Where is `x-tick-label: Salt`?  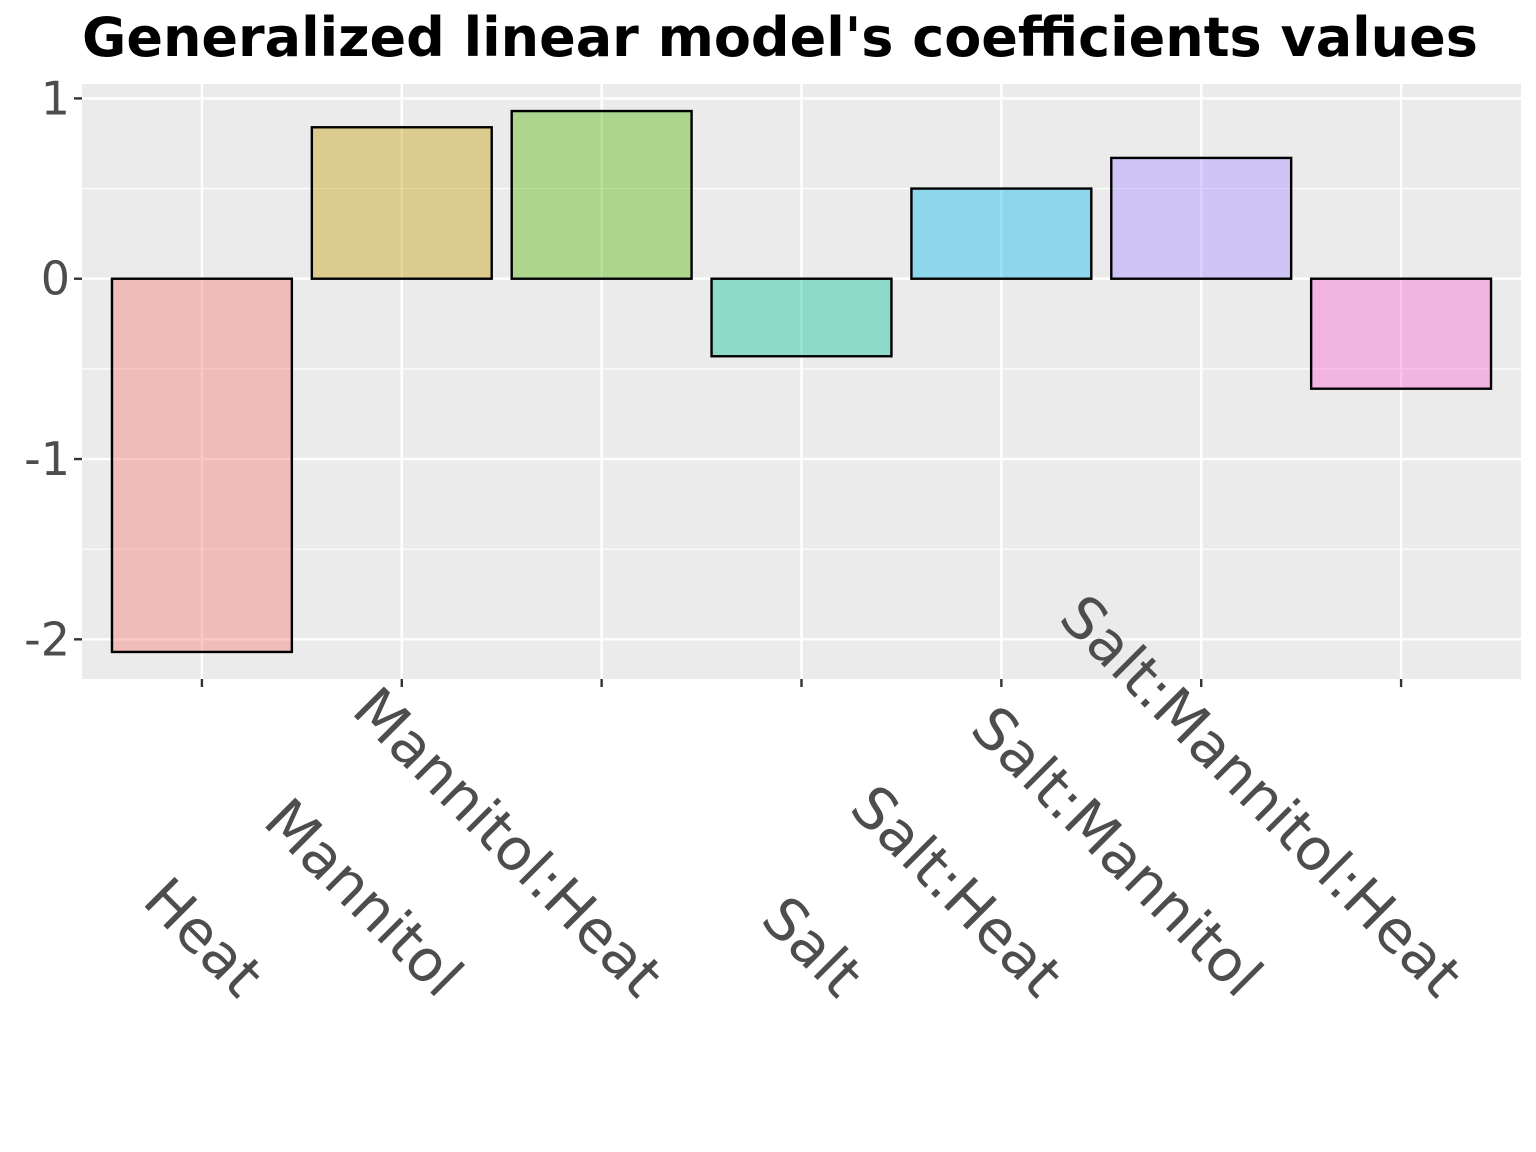 x-tick-label: Salt is located at coordinates (812, 946).